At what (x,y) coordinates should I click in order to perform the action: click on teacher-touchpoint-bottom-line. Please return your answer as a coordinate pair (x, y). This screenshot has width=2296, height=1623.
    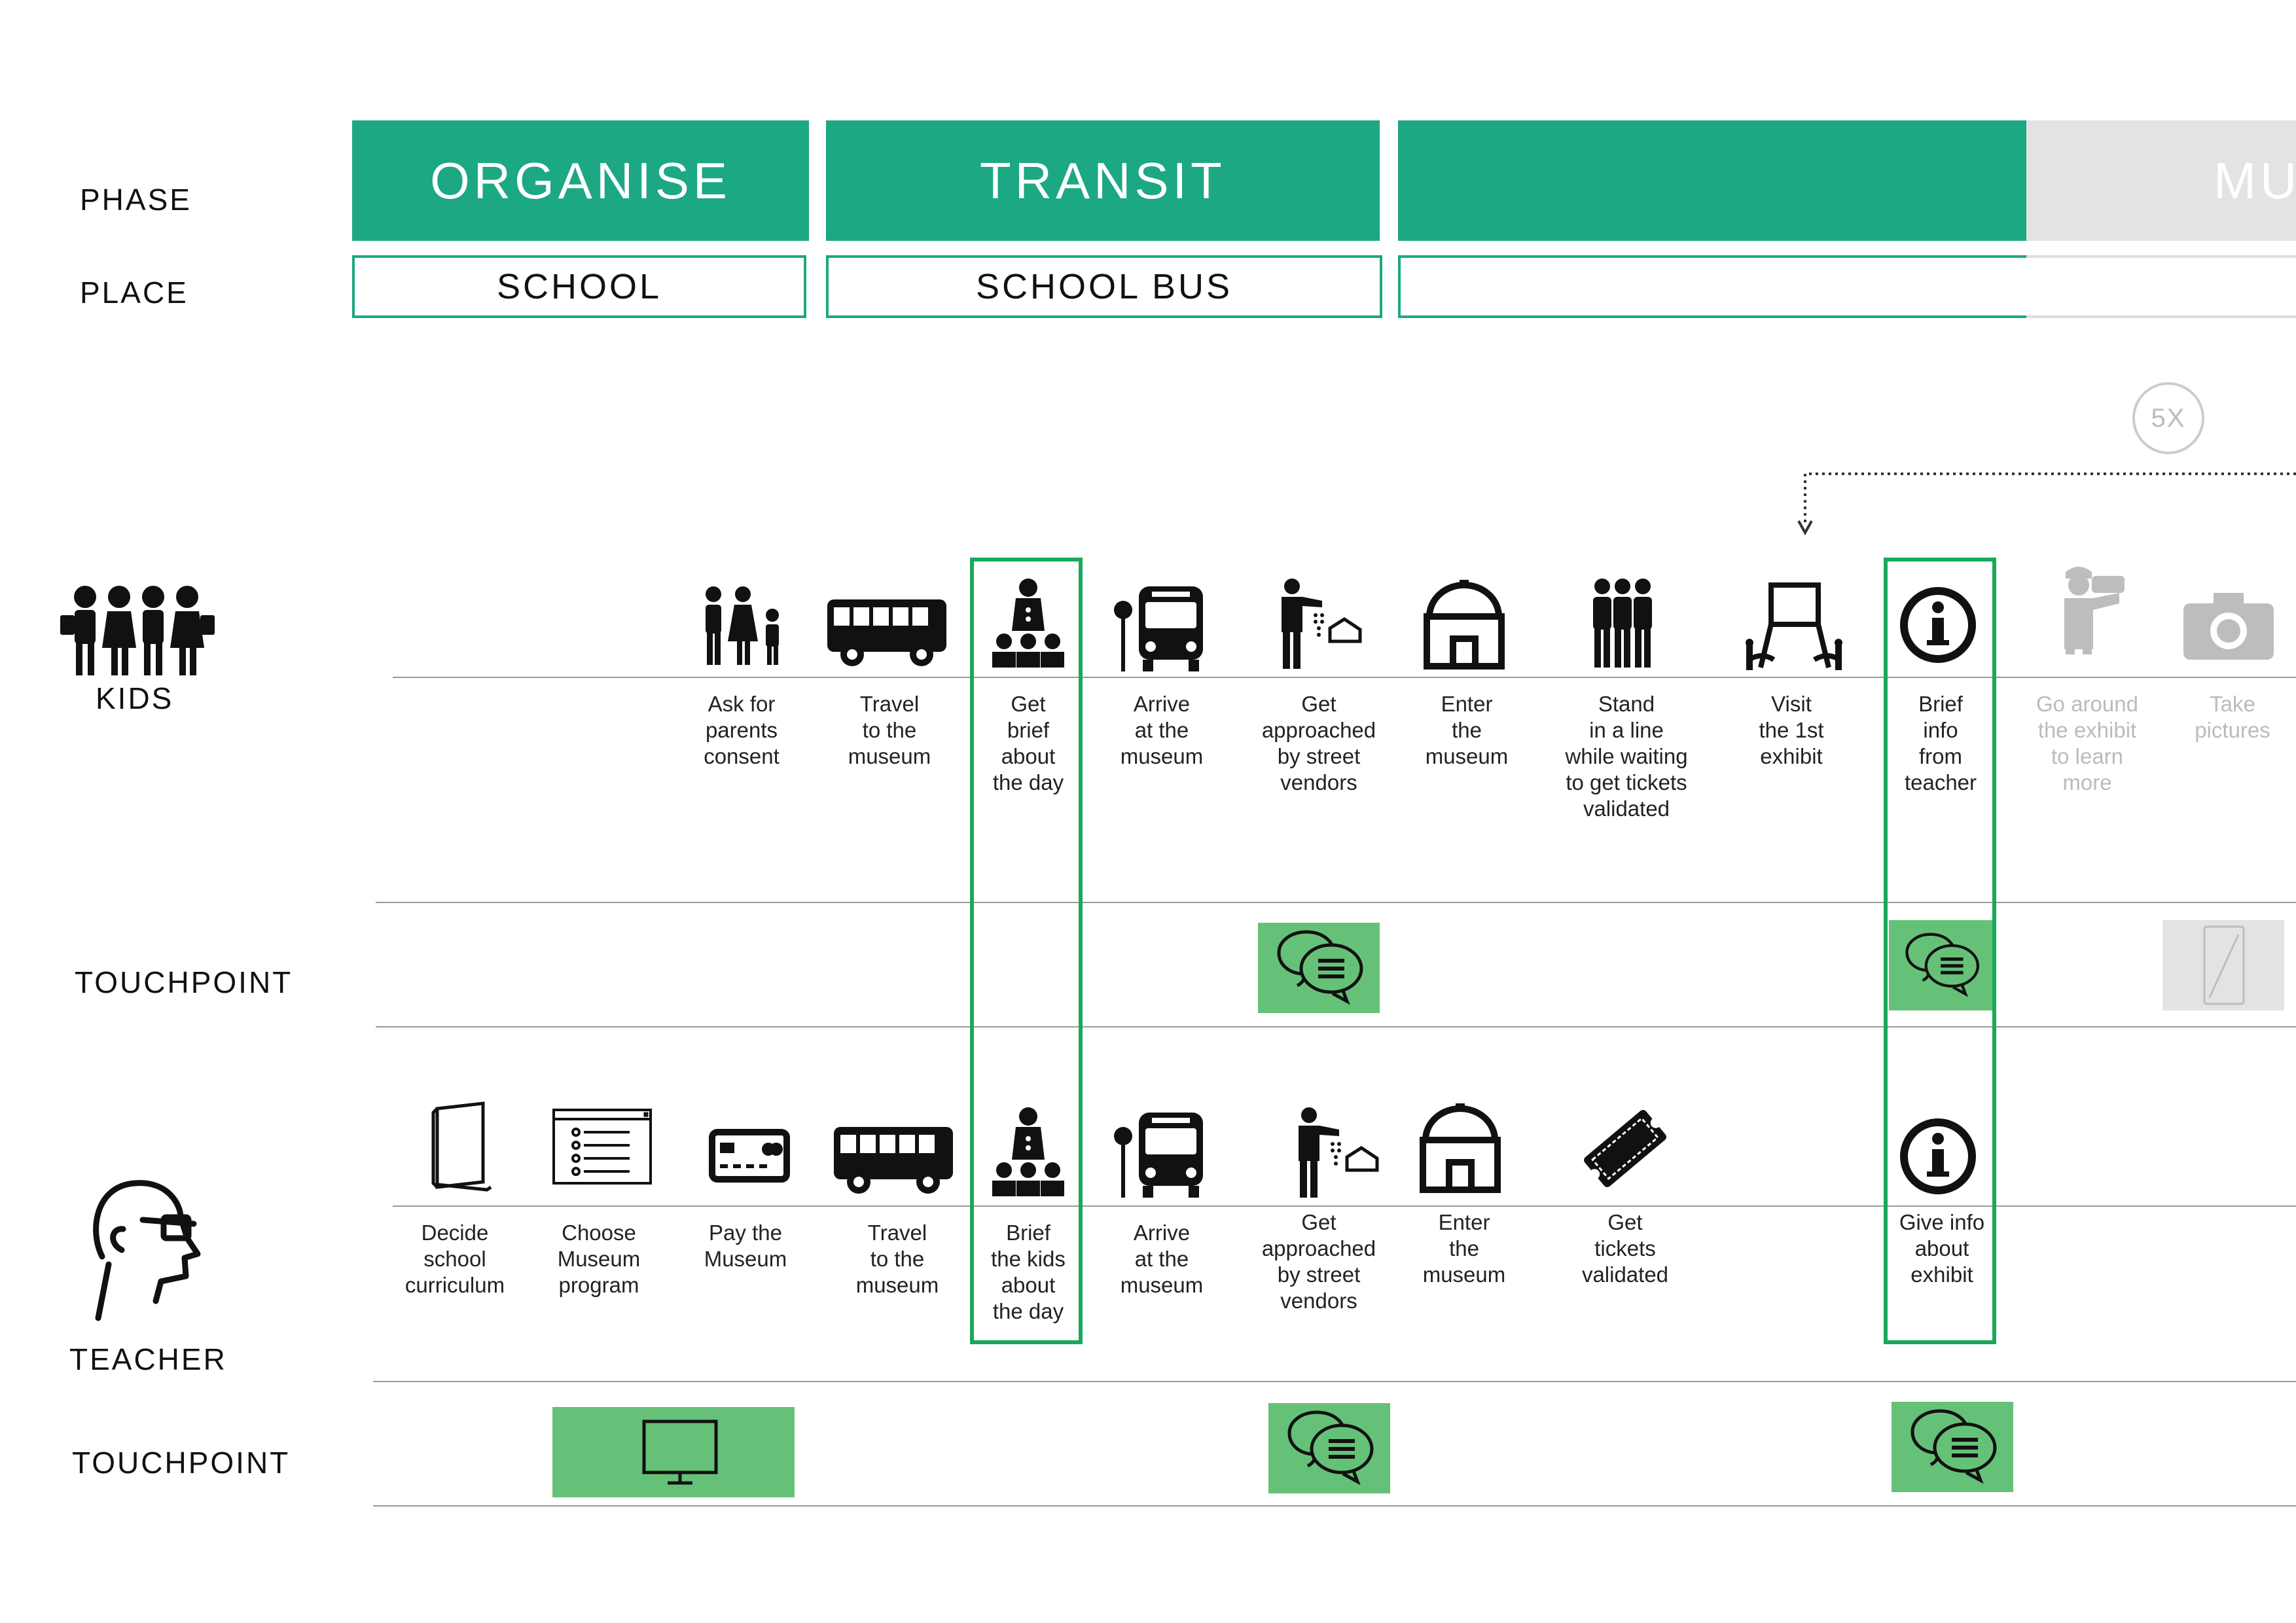
    Looking at the image, I should click on (1334, 1506).